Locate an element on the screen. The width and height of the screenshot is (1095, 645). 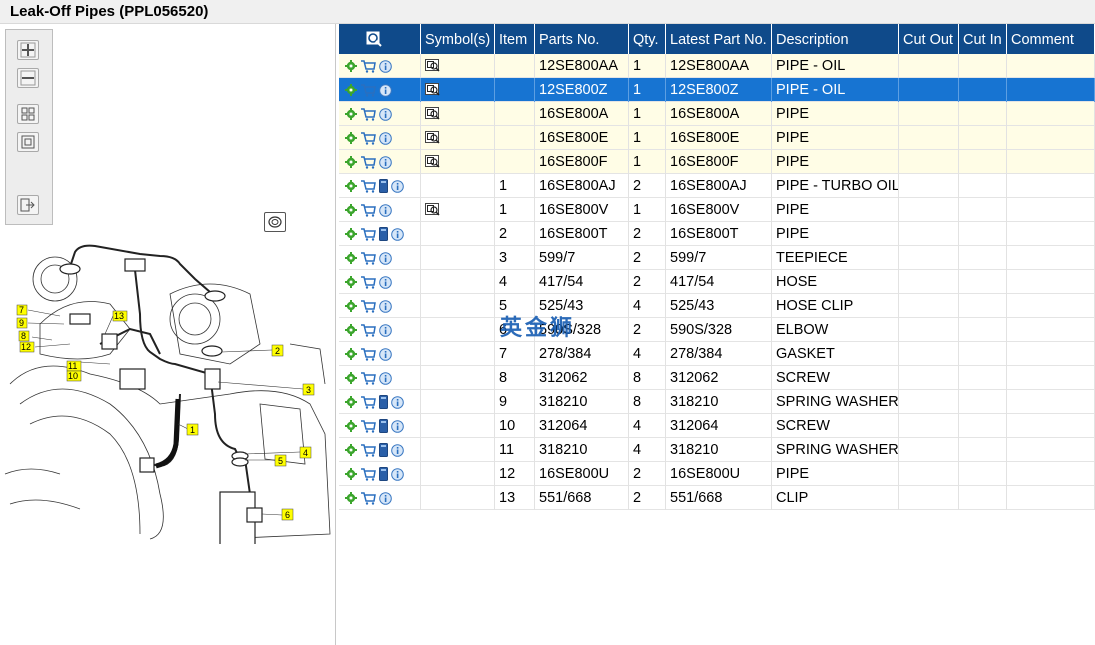
cell-parts-no: 599/7 is located at coordinates (582, 258).